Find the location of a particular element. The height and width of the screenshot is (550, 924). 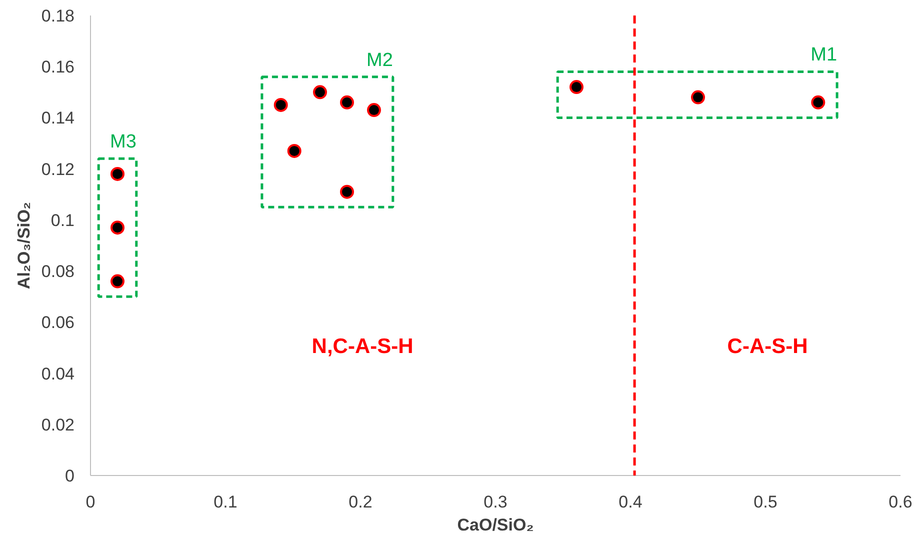

y-tick-label: 0 is located at coordinates (70, 476).